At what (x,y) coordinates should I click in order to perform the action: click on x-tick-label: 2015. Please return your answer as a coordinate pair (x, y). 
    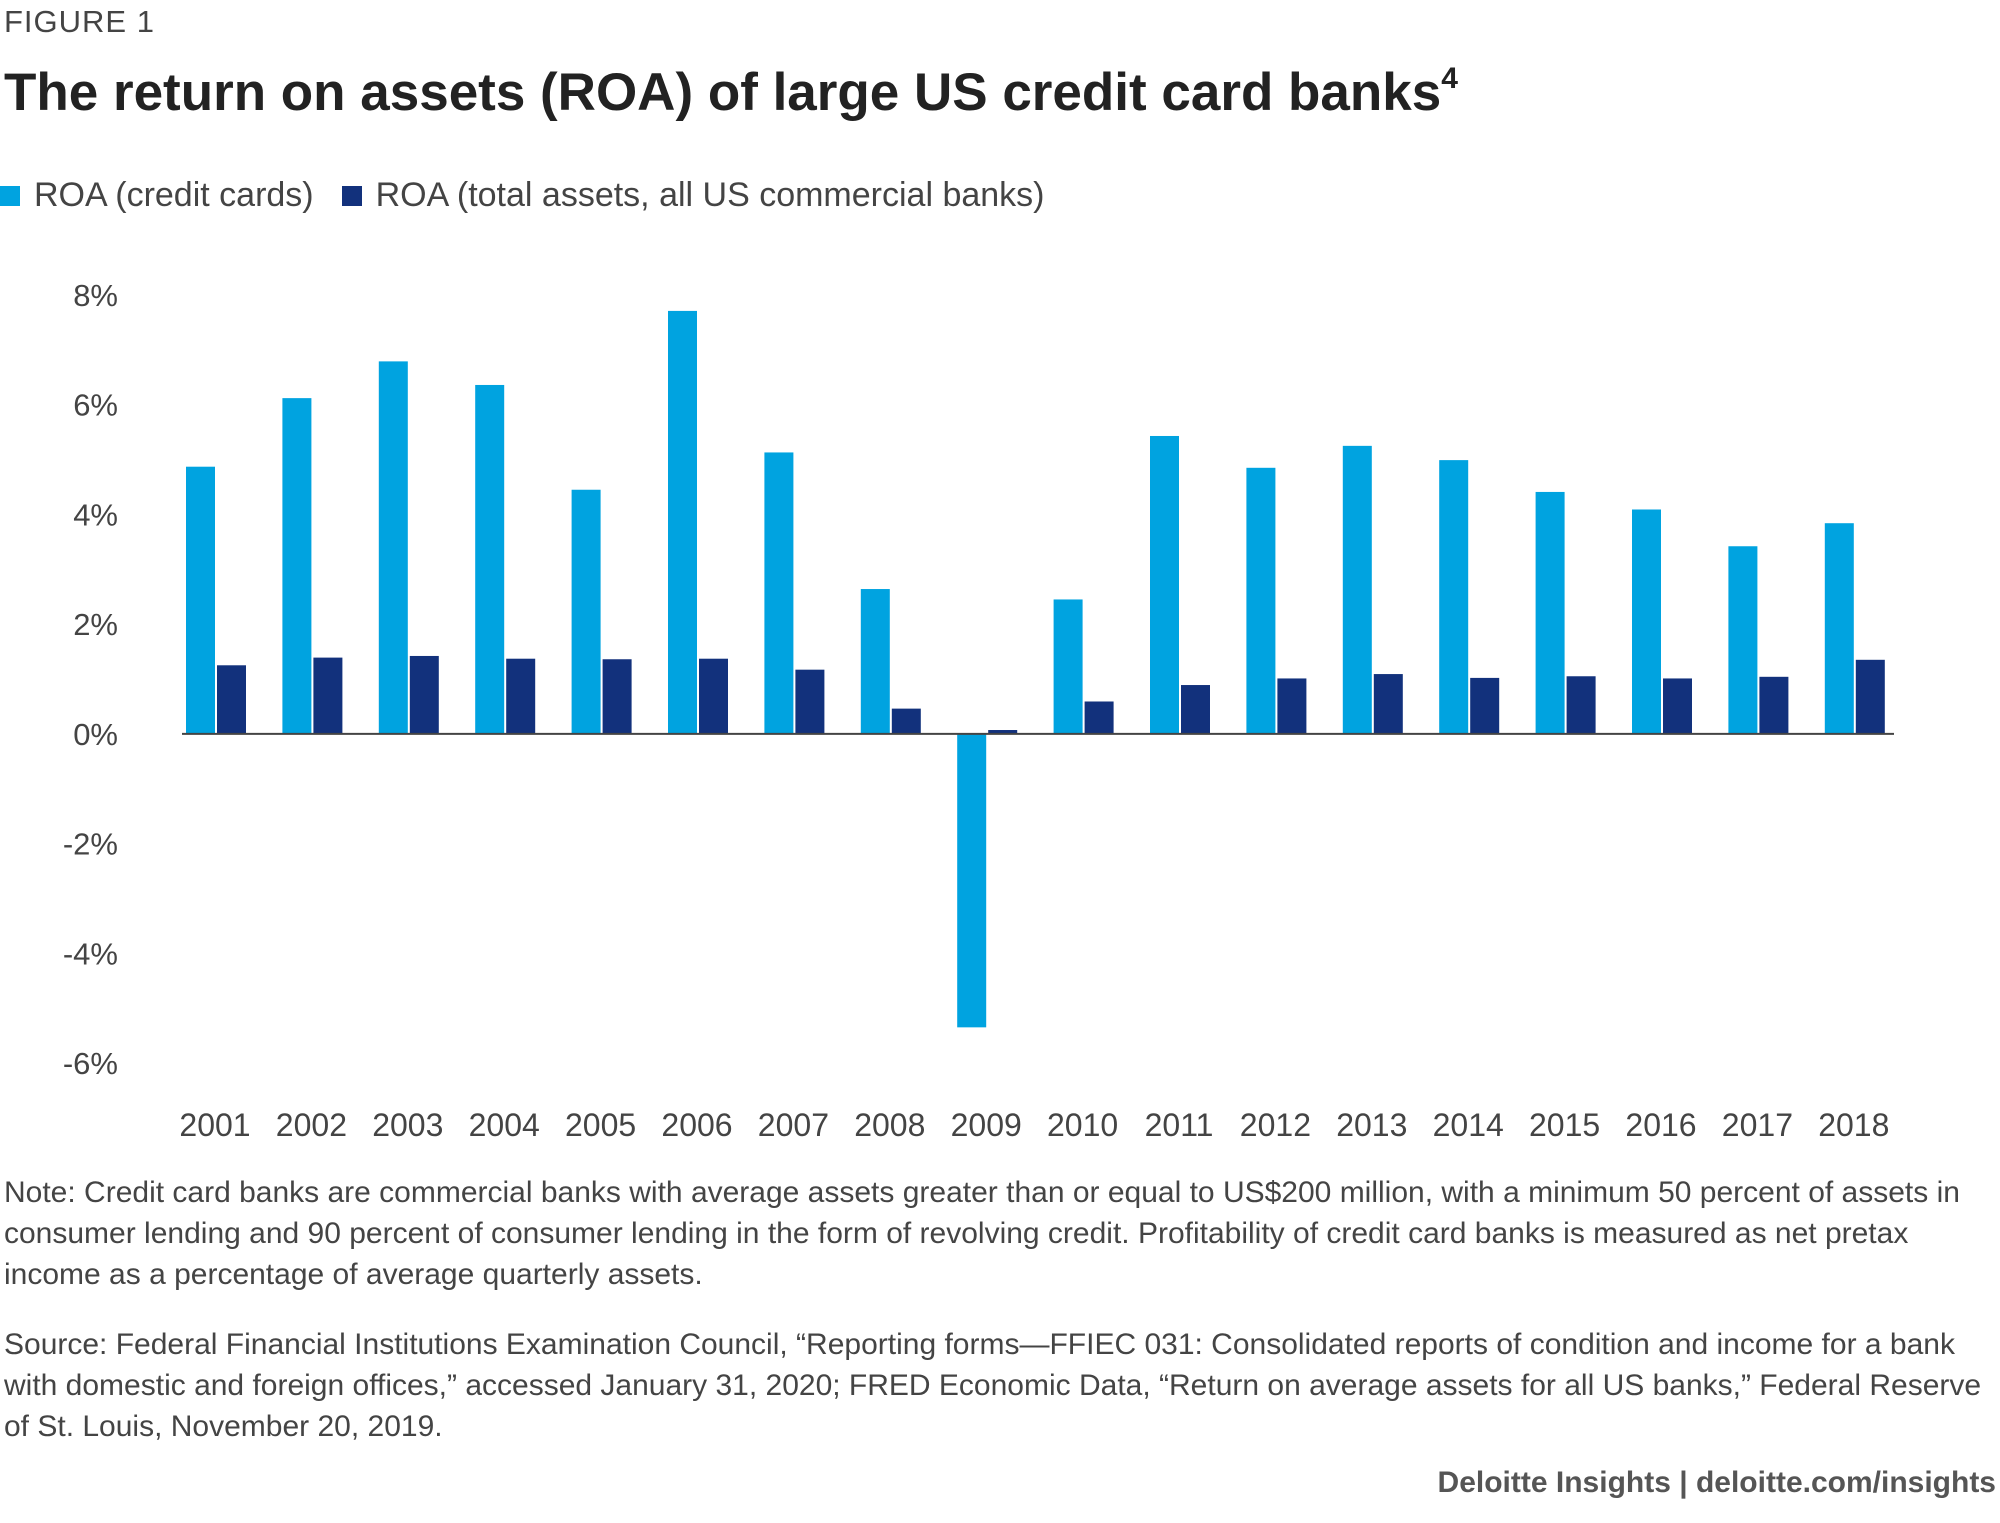
    Looking at the image, I should click on (1564, 1125).